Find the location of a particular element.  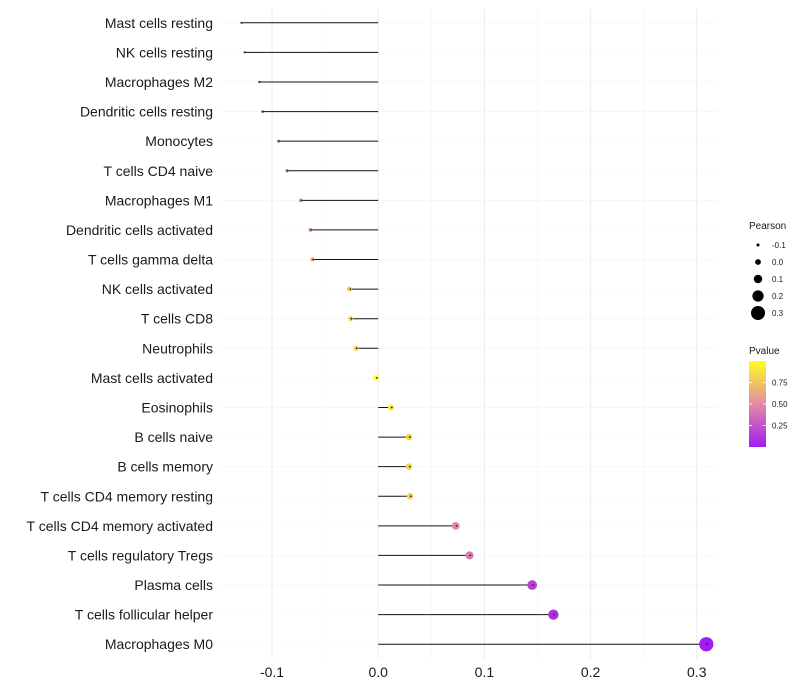

category-label: Macrophages M2 is located at coordinates (159, 82).